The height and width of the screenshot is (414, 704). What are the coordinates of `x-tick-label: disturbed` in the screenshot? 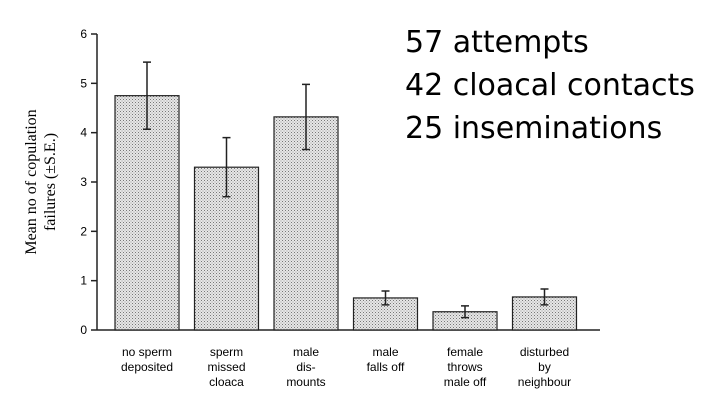 It's located at (544, 352).